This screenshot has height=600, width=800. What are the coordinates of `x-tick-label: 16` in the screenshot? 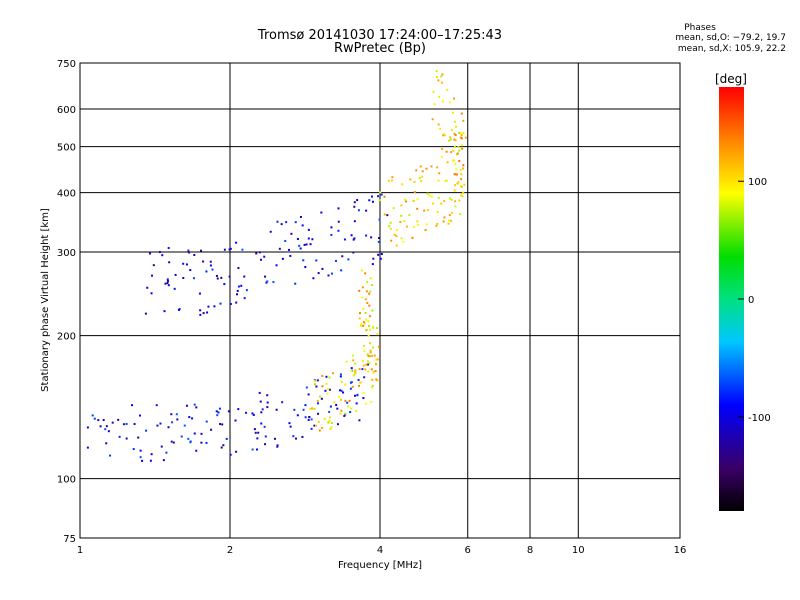 It's located at (680, 550).